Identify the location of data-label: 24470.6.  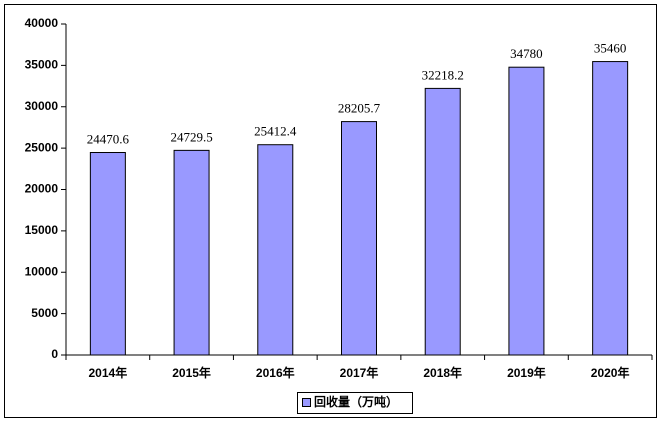
(108, 138).